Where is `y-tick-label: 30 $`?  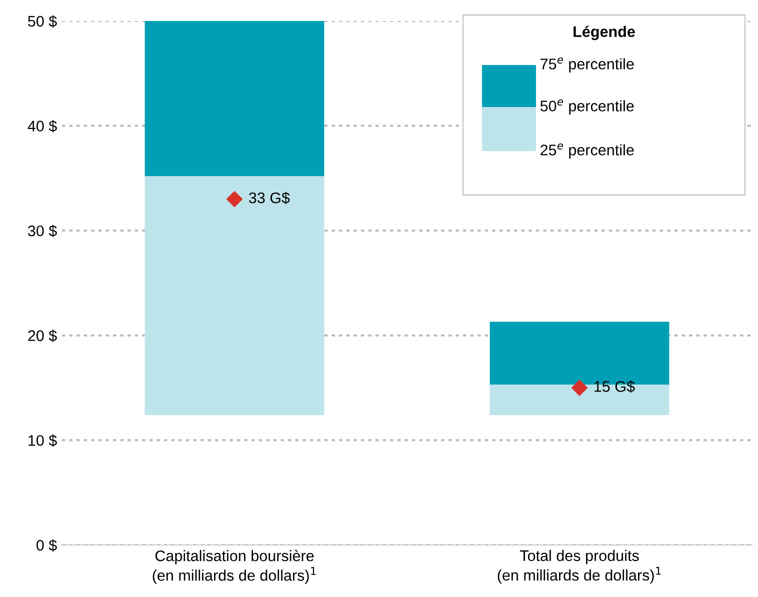
y-tick-label: 30 $ is located at coordinates (42, 231).